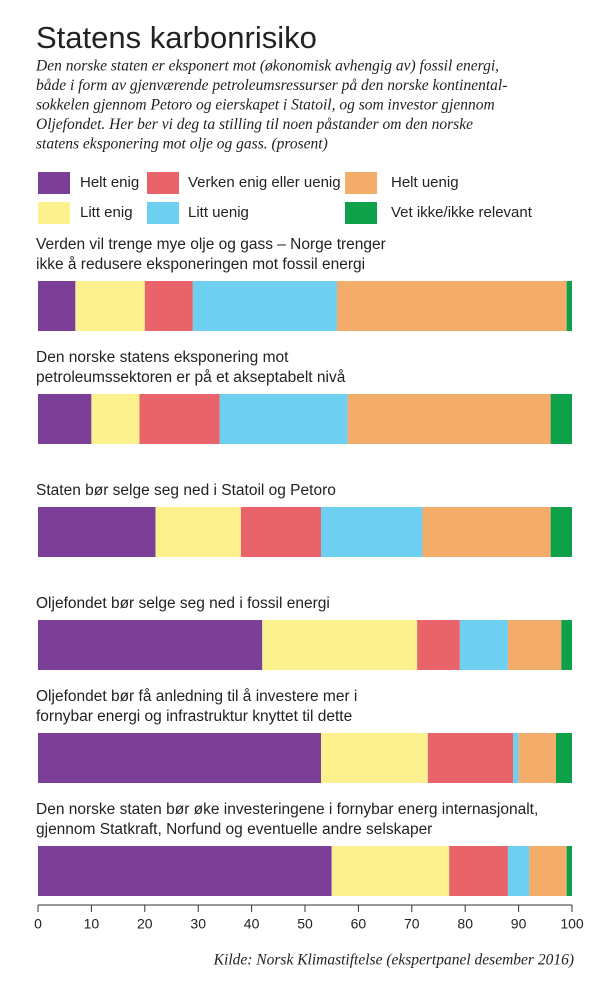 Image resolution: width=612 pixels, height=1000 pixels. I want to click on x-tick-label: 10, so click(92, 924).